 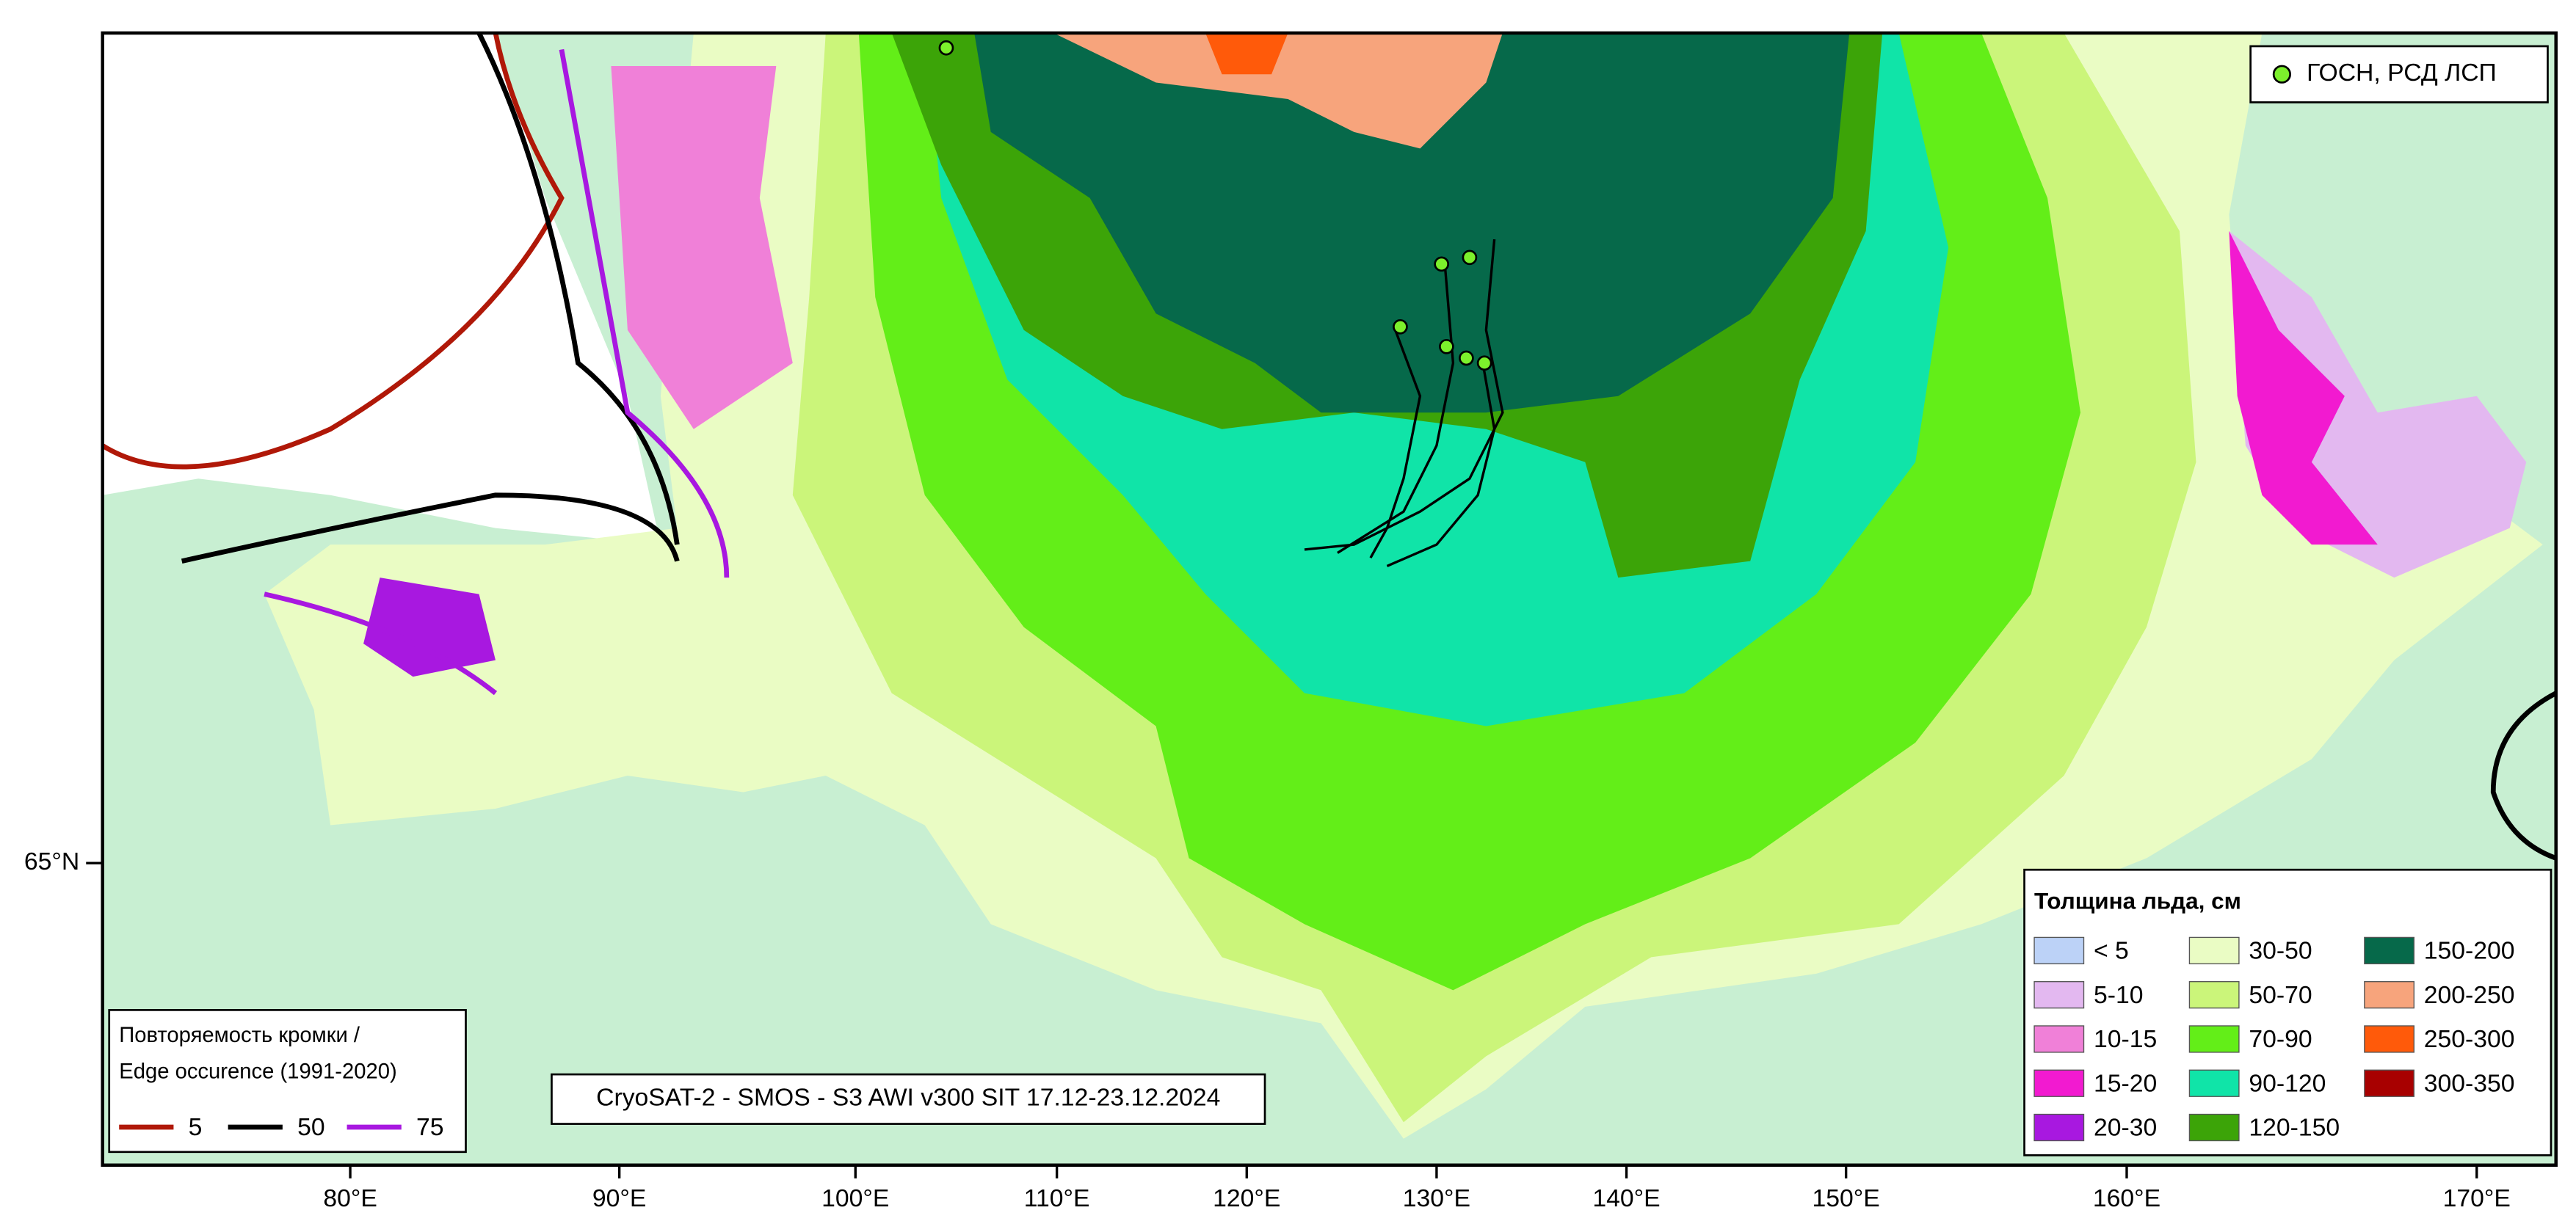 I want to click on thickness-legend-title: Толщина льда, см, so click(x=2138, y=901).